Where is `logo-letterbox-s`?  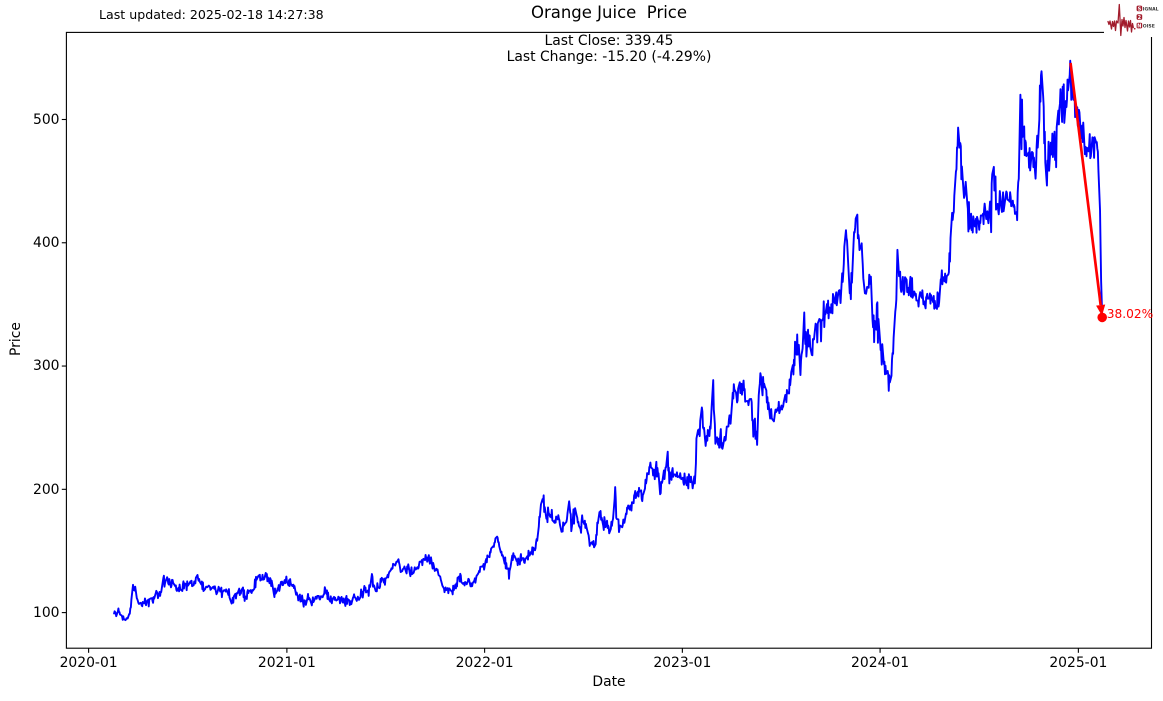 logo-letterbox-s is located at coordinates (1139, 8).